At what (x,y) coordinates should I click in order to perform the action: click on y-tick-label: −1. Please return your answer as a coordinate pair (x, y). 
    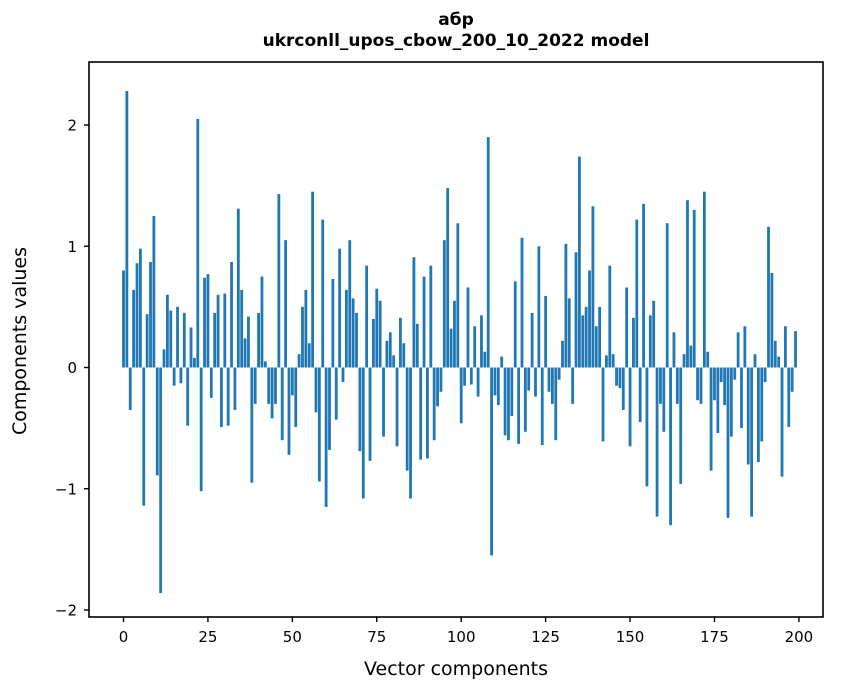
    Looking at the image, I should click on (66, 489).